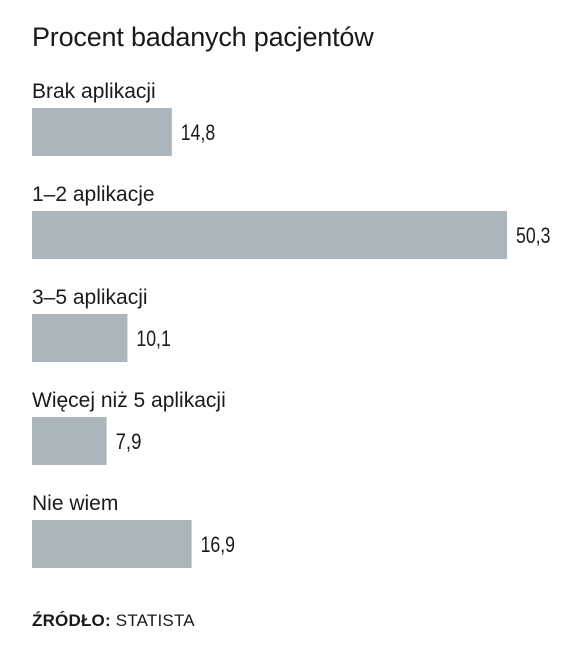 The width and height of the screenshot is (588, 665). Describe the element at coordinates (155, 620) in the screenshot. I see `source-name: STATISTA` at that location.